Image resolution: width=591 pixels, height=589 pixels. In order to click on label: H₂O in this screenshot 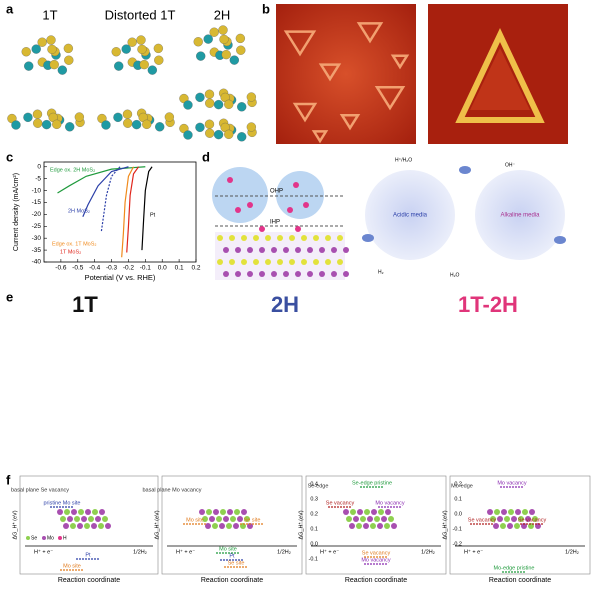, I will do `click(455, 275)`.